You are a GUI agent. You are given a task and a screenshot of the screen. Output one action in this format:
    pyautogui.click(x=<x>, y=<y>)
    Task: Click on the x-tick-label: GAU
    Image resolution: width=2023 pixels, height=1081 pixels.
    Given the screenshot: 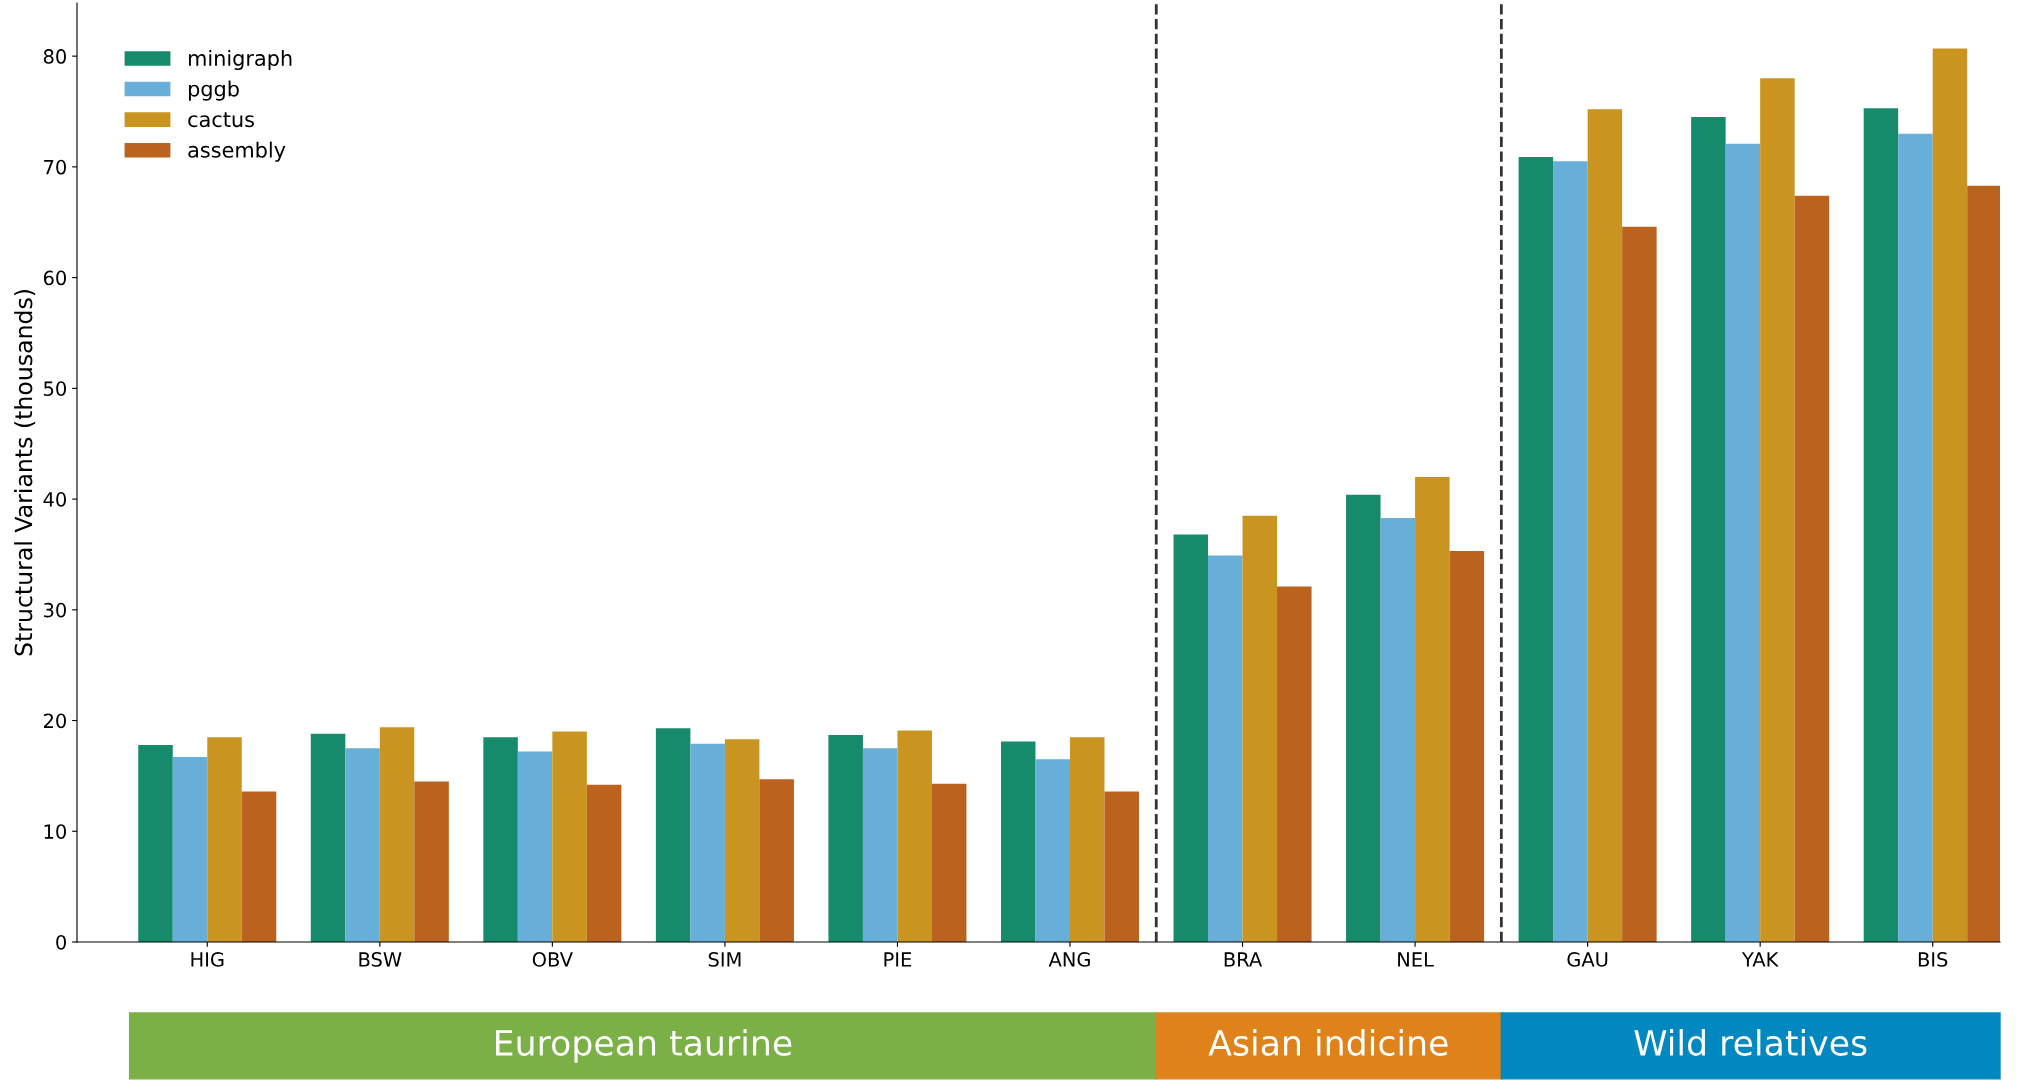 What is the action you would take?
    pyautogui.click(x=1587, y=959)
    